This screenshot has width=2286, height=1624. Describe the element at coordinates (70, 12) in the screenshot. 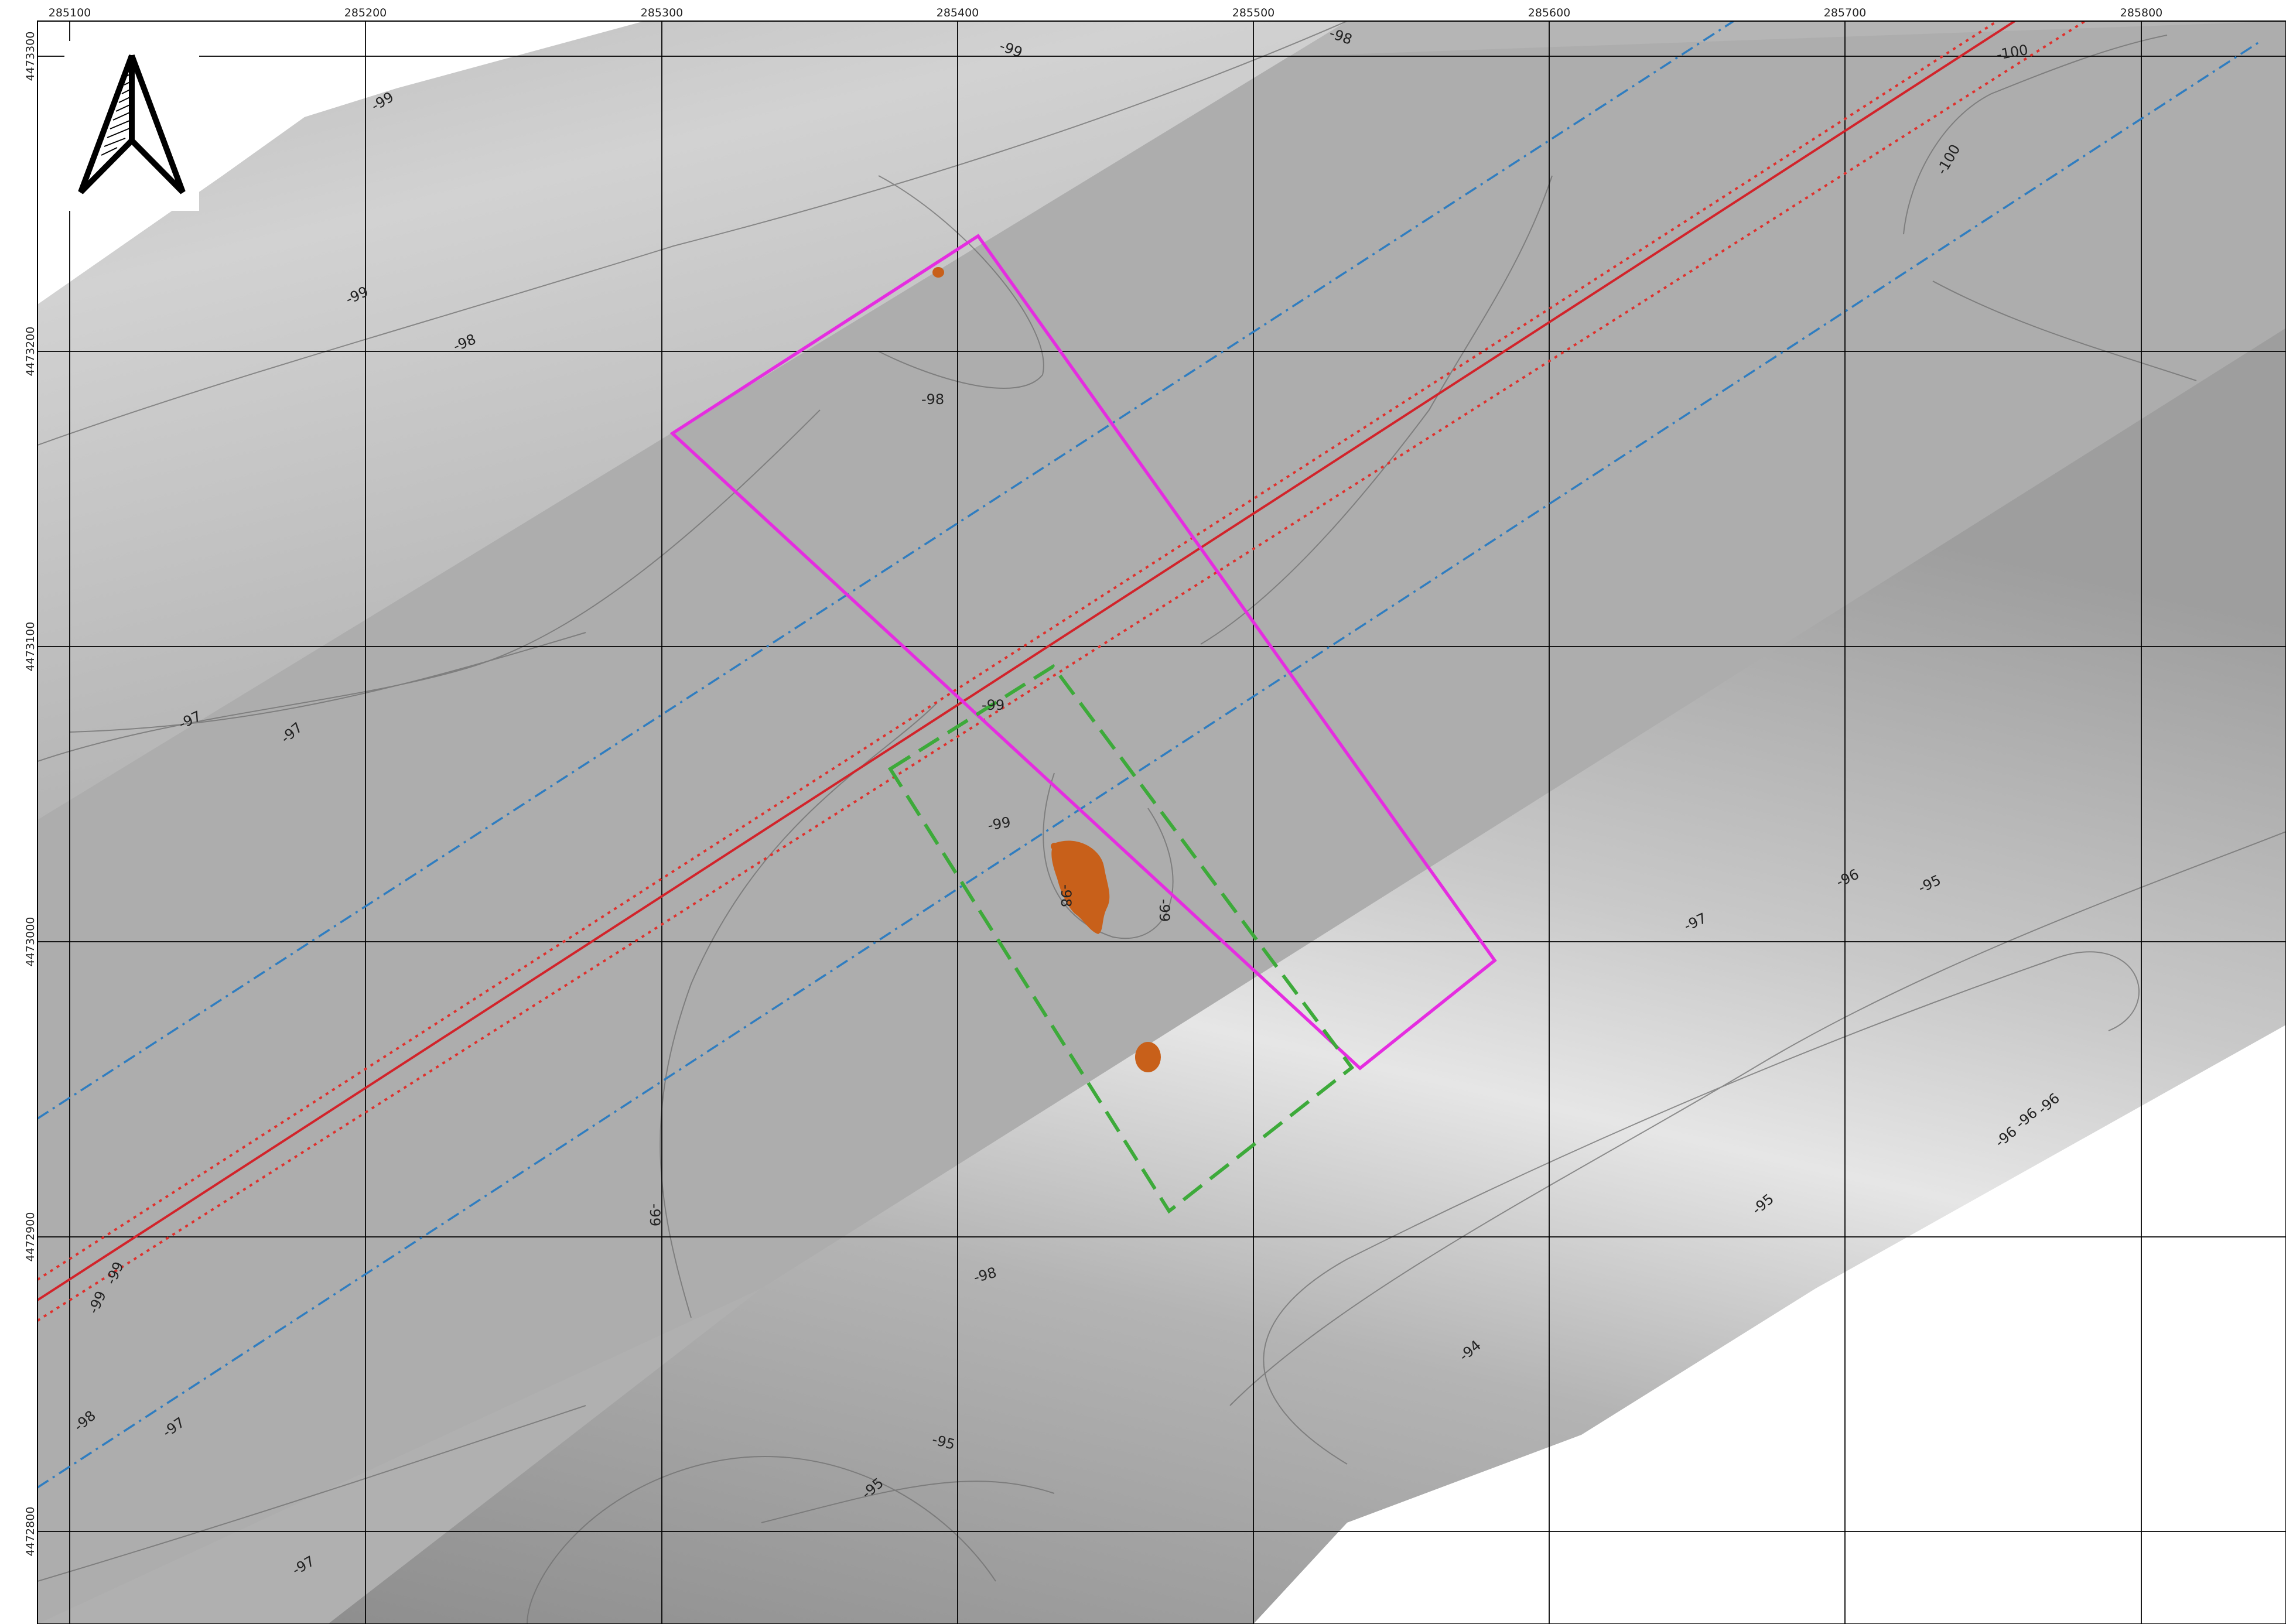

I see `x-tick-label: 285100` at that location.